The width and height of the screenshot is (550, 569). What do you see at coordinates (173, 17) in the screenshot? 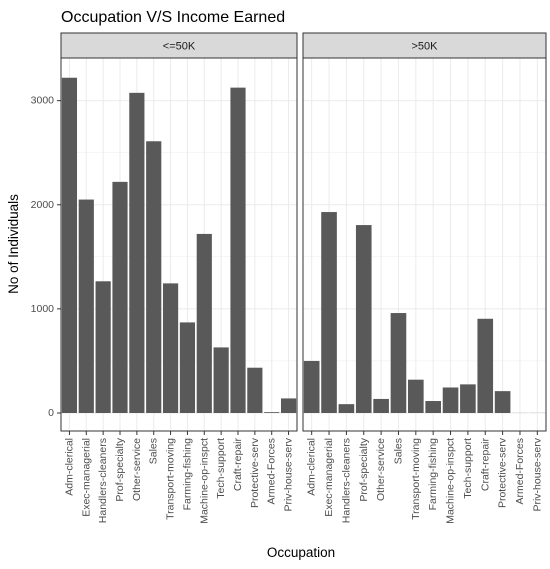
I see `chart-title: Occupation V/S Income Earned` at bounding box center [173, 17].